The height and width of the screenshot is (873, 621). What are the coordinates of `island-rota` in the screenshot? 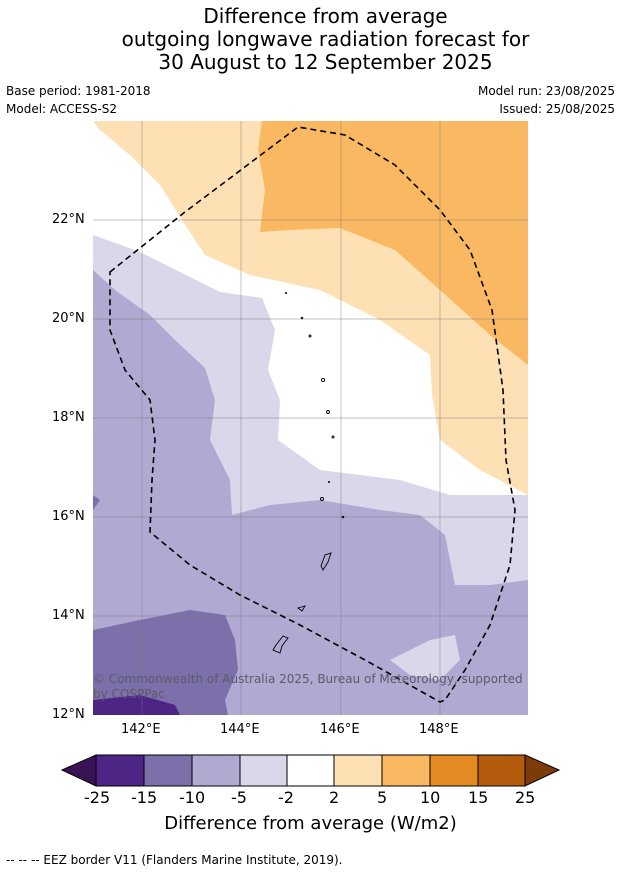 It's located at (301, 608).